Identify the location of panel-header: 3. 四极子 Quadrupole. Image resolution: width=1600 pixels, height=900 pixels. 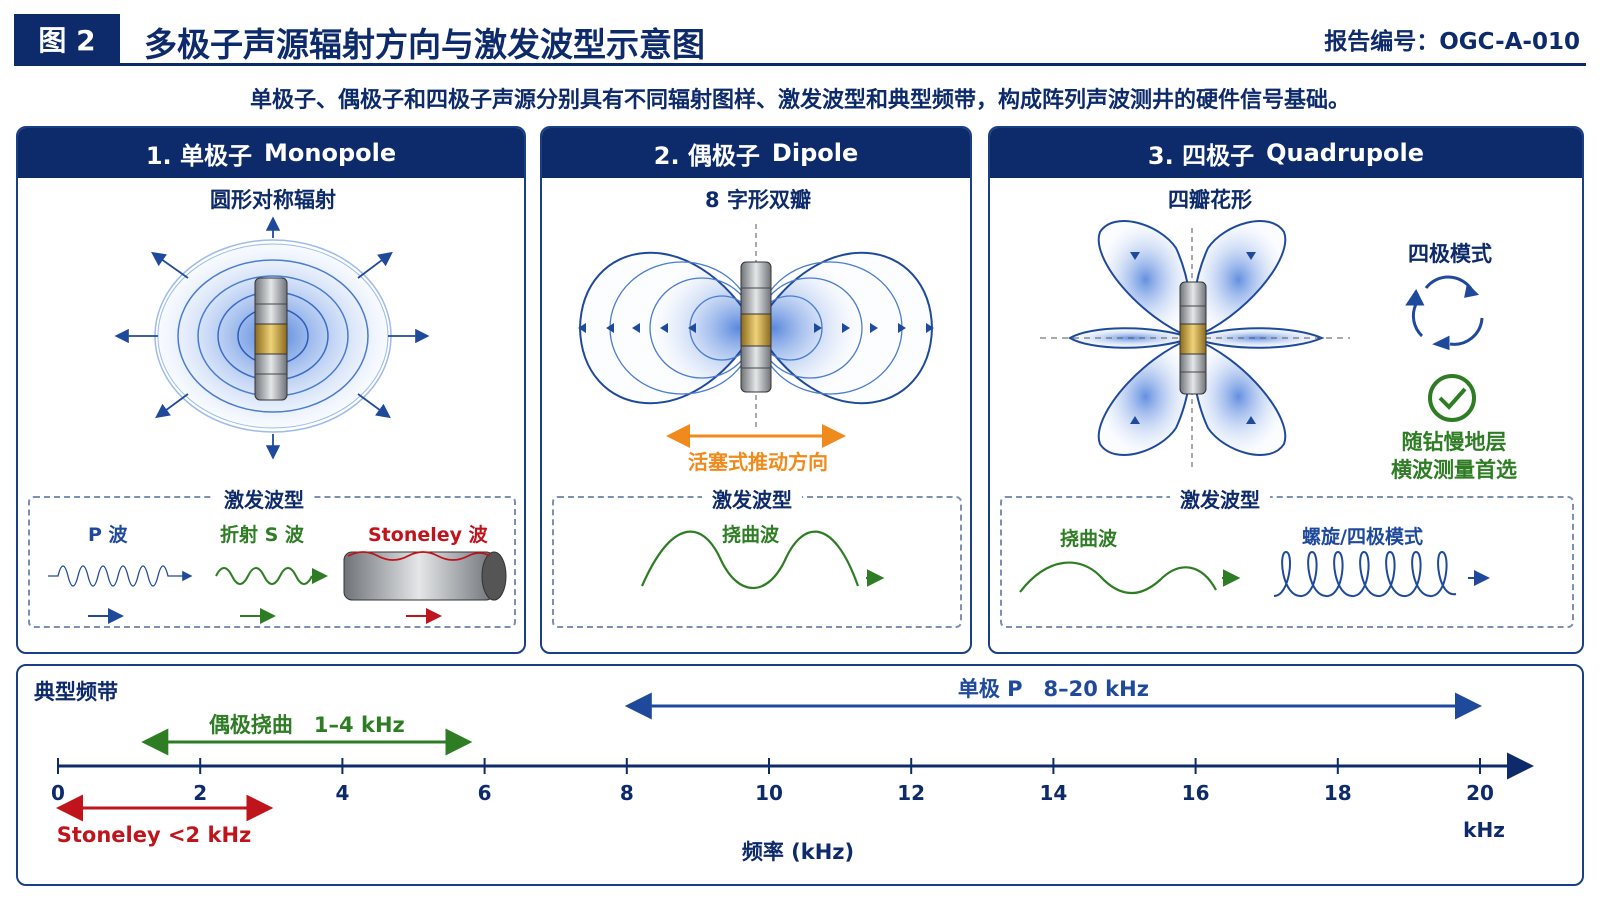
(1286, 153).